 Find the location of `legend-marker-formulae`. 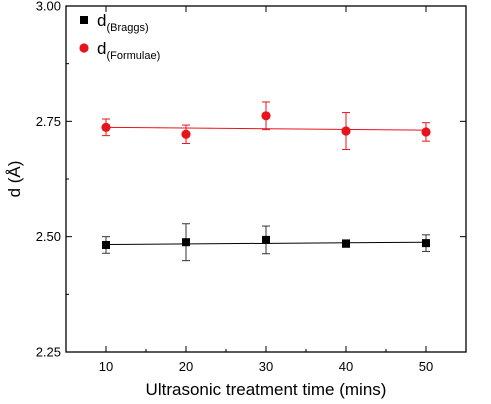

legend-marker-formulae is located at coordinates (84, 48).